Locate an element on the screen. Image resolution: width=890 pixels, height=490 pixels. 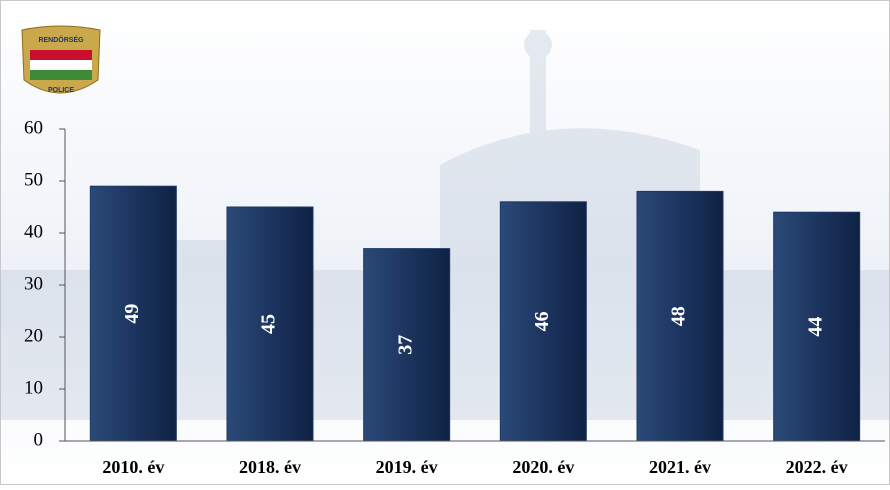
logo-bottom: POLICE is located at coordinates (61, 90).